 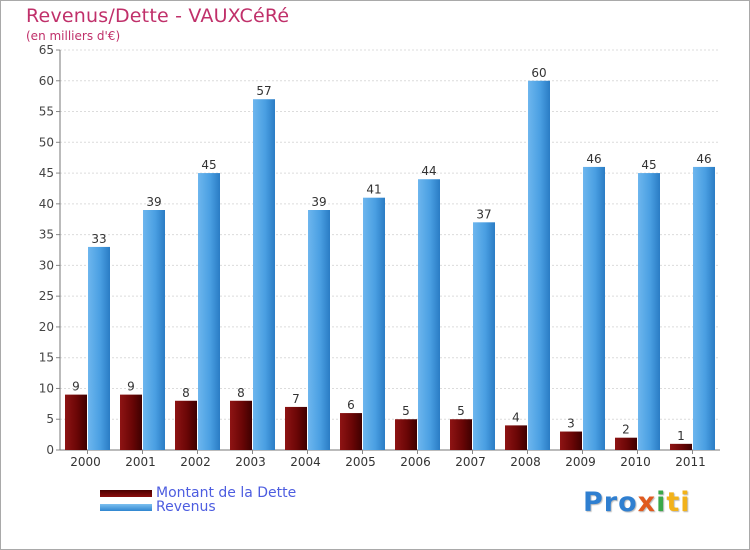 I want to click on legend-swatch-dette, so click(x=126, y=493).